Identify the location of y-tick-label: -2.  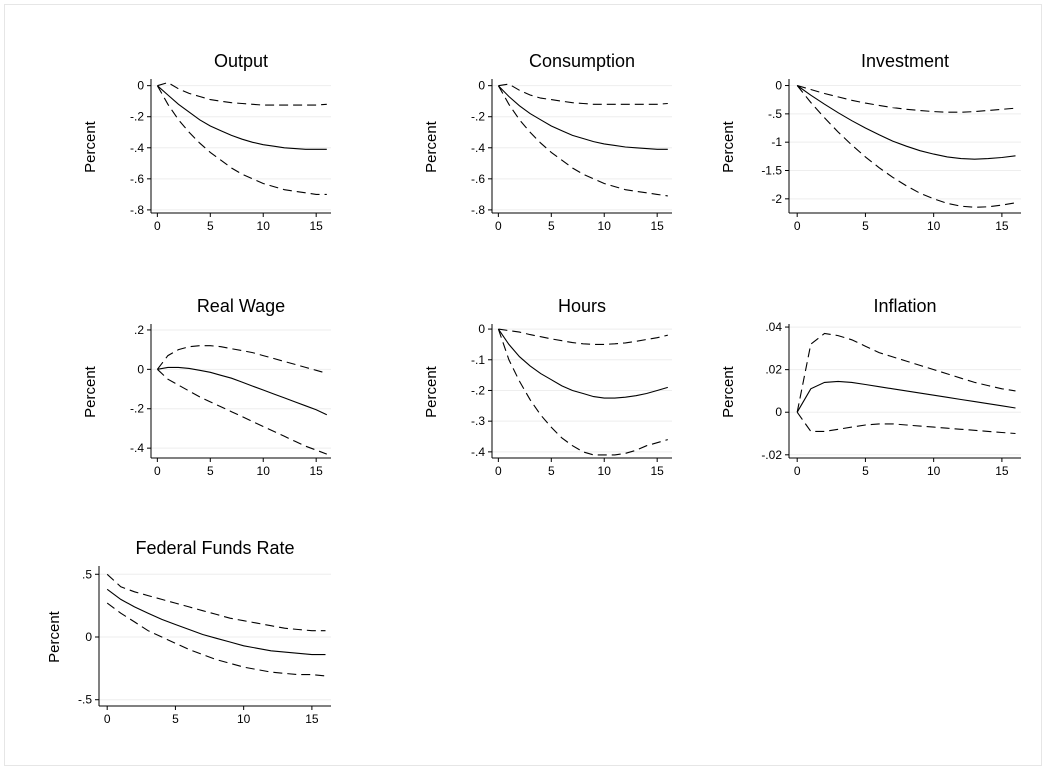
(776, 199).